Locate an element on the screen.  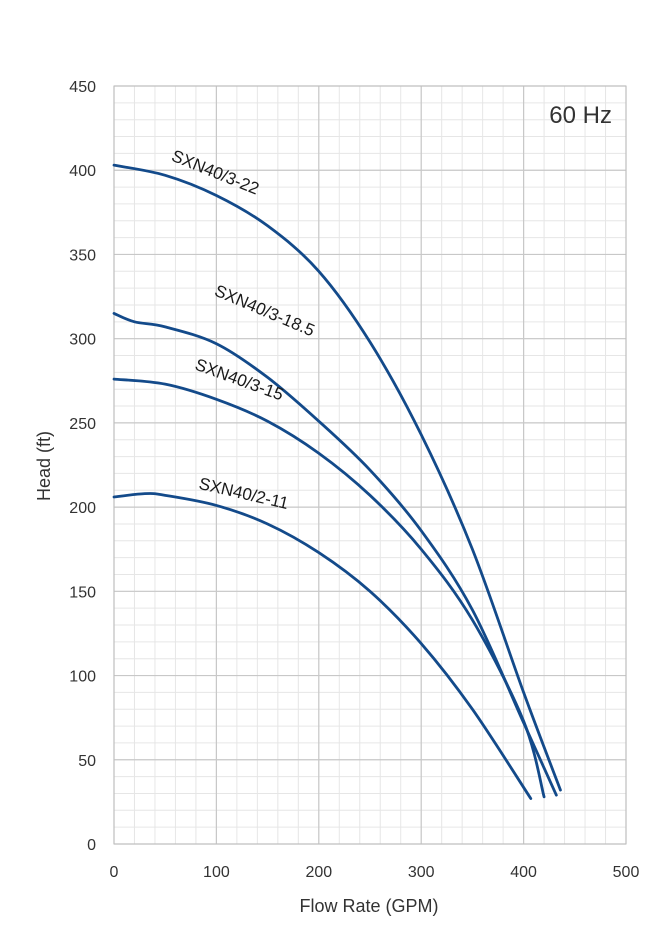
y-tick-label: 250 is located at coordinates (82, 424).